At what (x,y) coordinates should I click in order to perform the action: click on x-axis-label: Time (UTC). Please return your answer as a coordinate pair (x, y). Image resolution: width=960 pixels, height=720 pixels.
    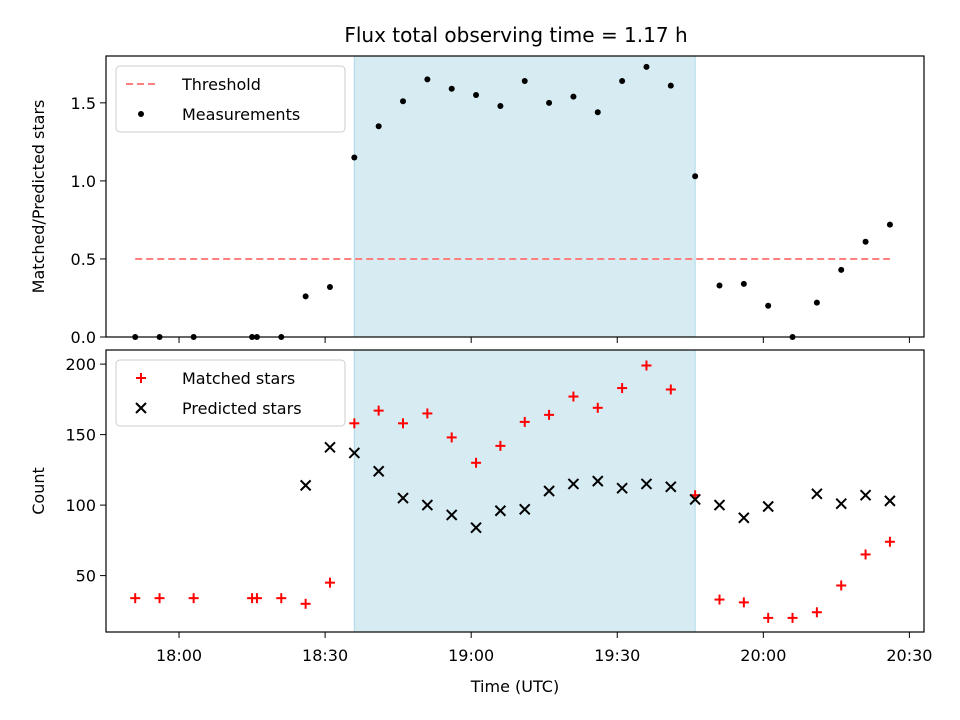
    Looking at the image, I should click on (514, 686).